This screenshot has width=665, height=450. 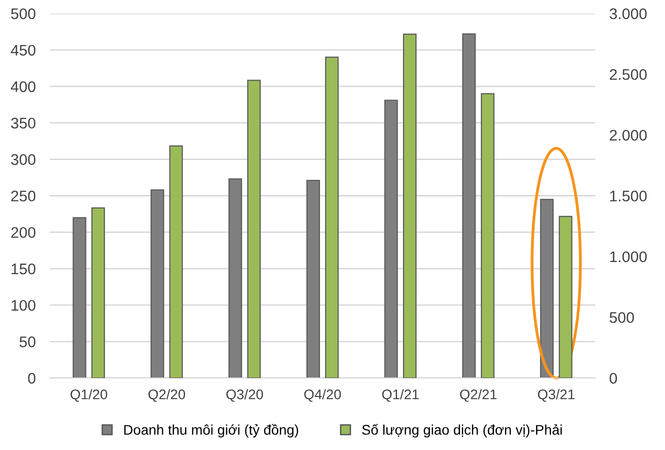 I want to click on y-tick-label: 200, so click(x=23, y=232).